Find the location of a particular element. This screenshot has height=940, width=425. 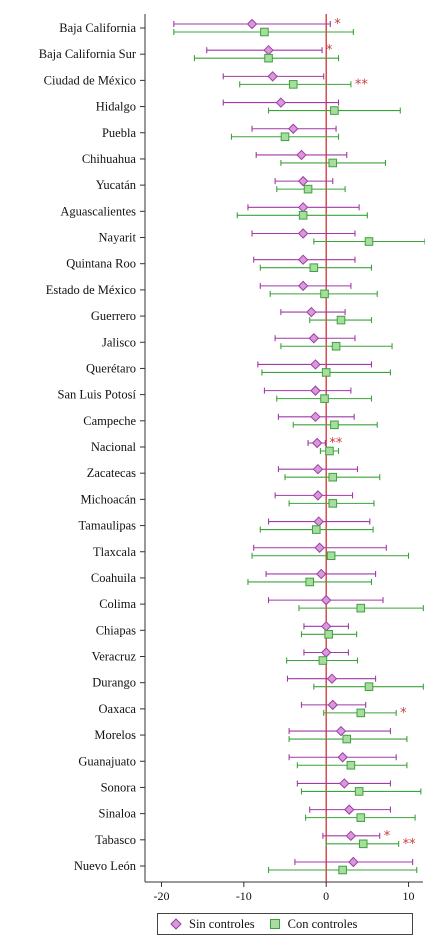

category-label: Colima is located at coordinates (117, 604).